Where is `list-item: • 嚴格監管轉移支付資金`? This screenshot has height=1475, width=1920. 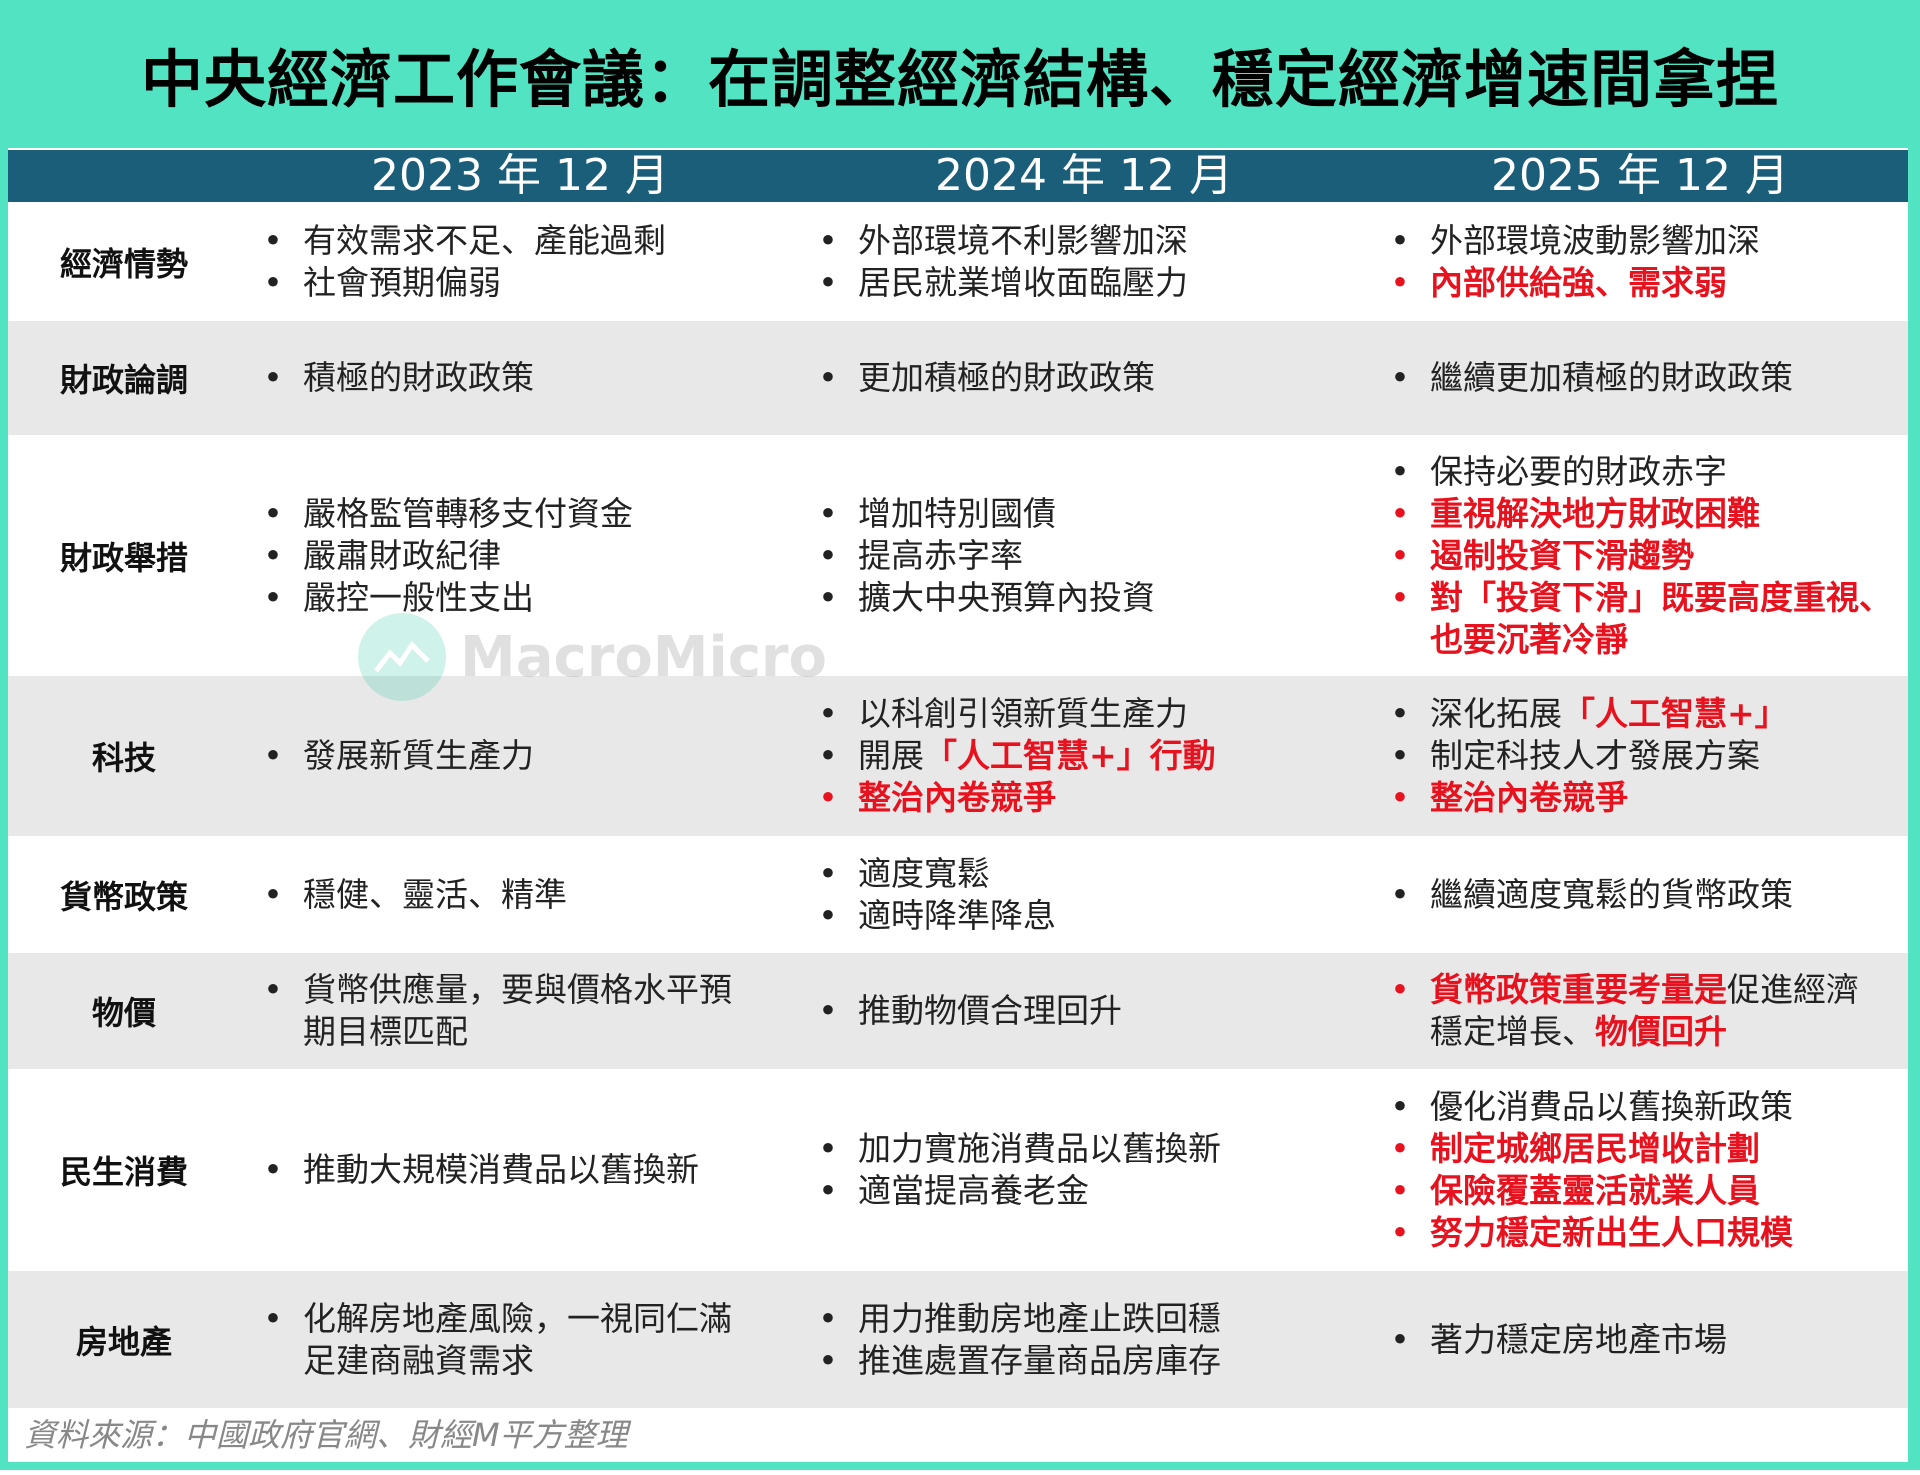 list-item: • 嚴格監管轉移支付資金 is located at coordinates (533, 514).